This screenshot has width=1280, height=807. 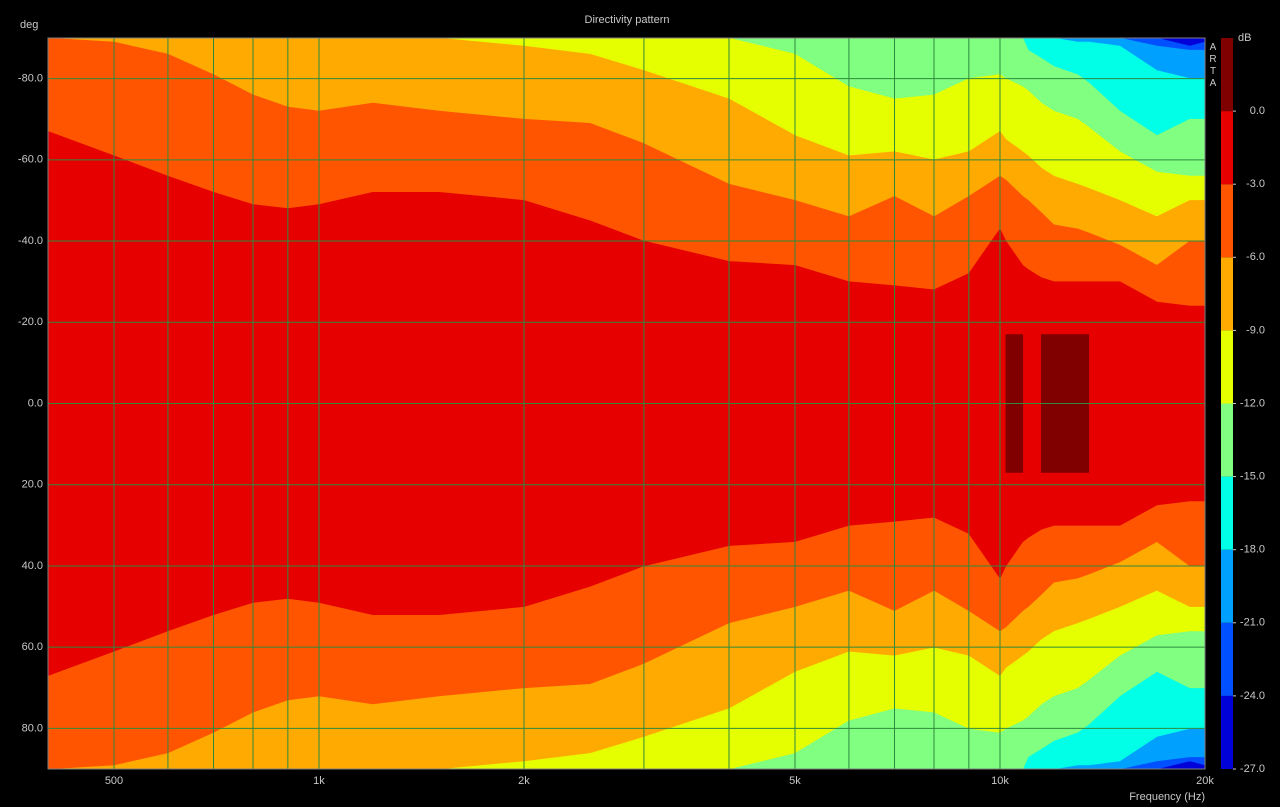 What do you see at coordinates (32, 566) in the screenshot?
I see `y-tick-label: 40.0` at bounding box center [32, 566].